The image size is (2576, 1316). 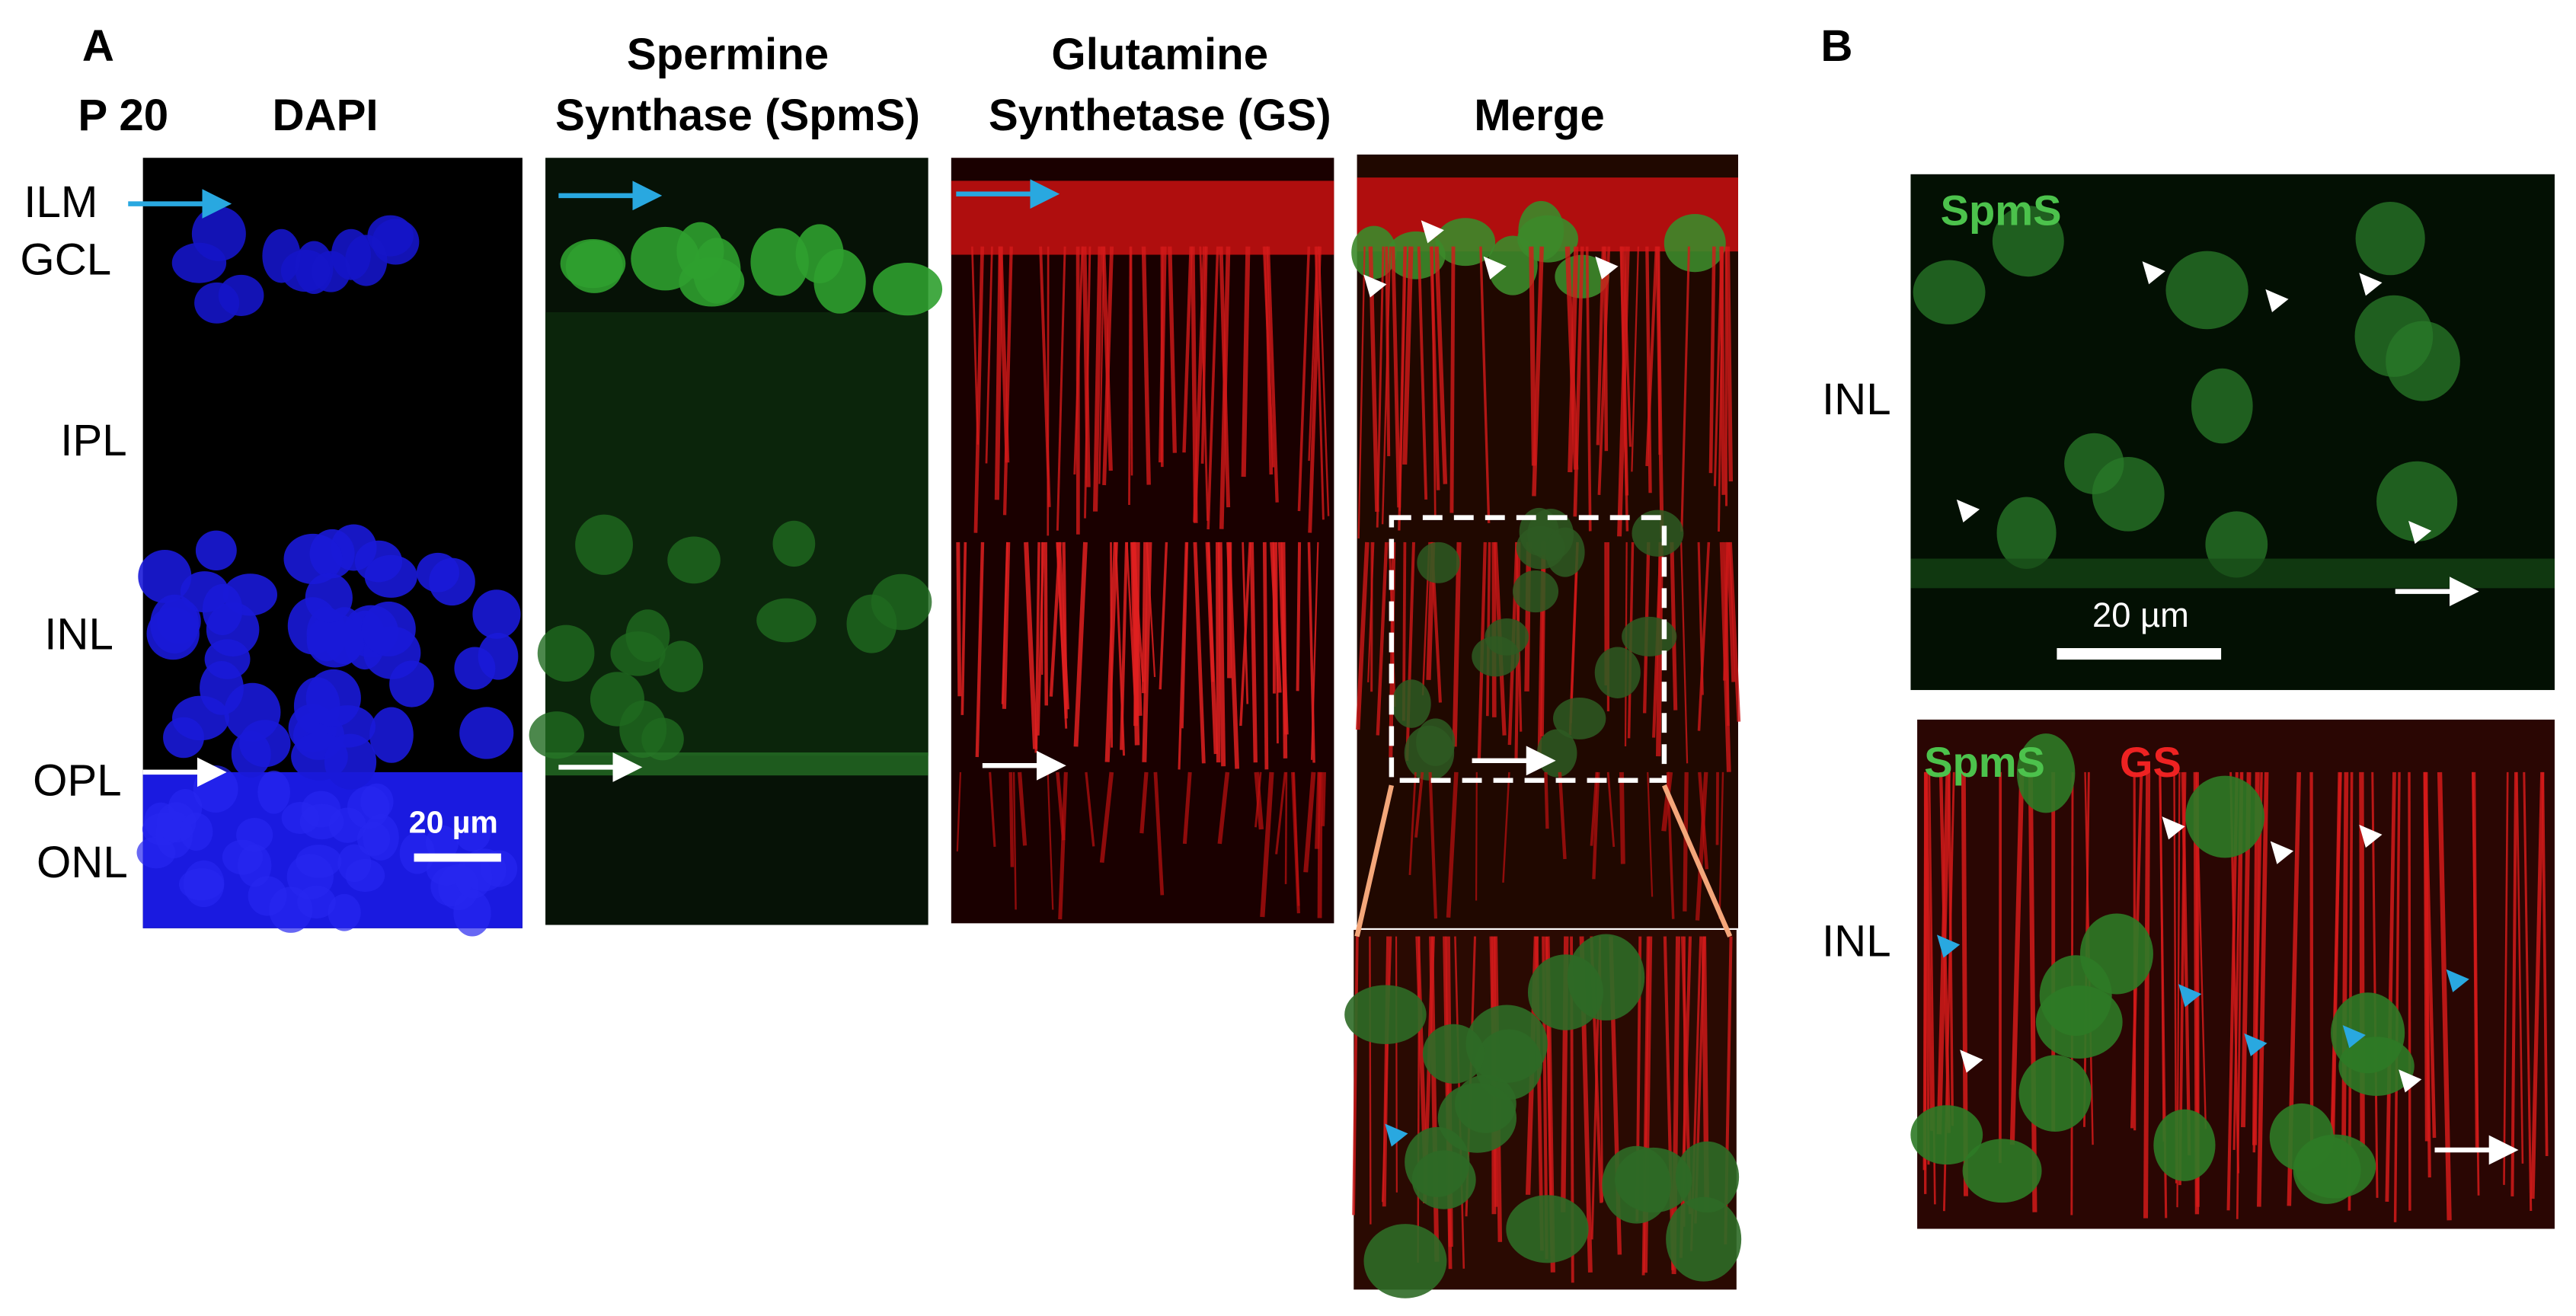 I want to click on panel-label: B, so click(x=1836, y=46).